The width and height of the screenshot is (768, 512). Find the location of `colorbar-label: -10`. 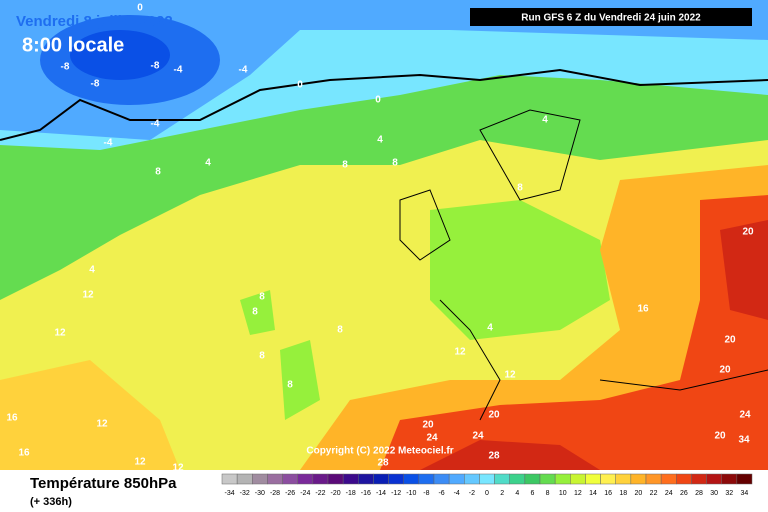

colorbar-label: -10 is located at coordinates (411, 493).